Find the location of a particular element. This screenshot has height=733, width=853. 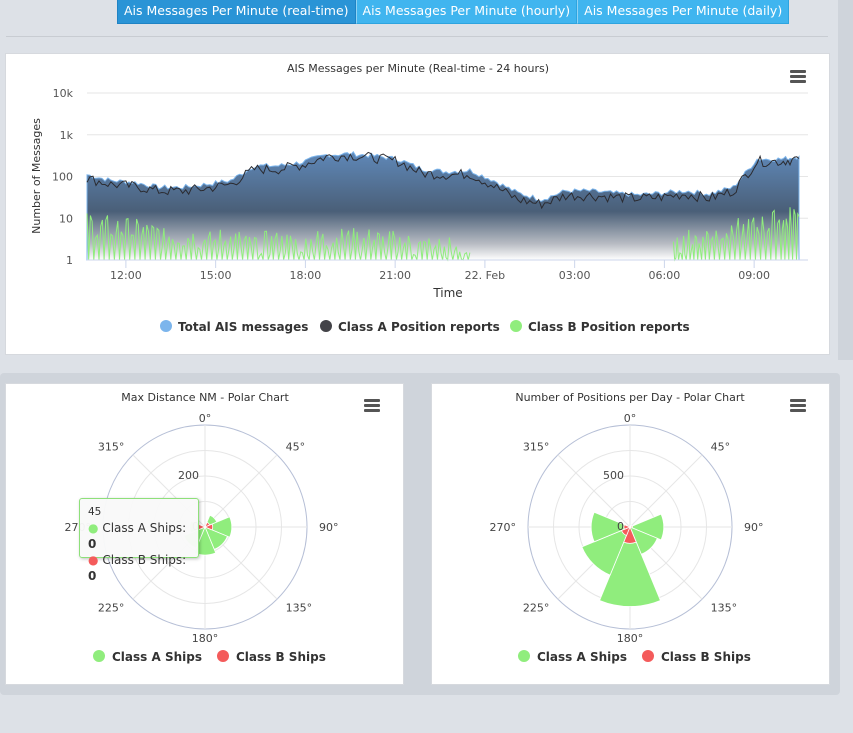

x-tick-label: 18:00 is located at coordinates (306, 275).